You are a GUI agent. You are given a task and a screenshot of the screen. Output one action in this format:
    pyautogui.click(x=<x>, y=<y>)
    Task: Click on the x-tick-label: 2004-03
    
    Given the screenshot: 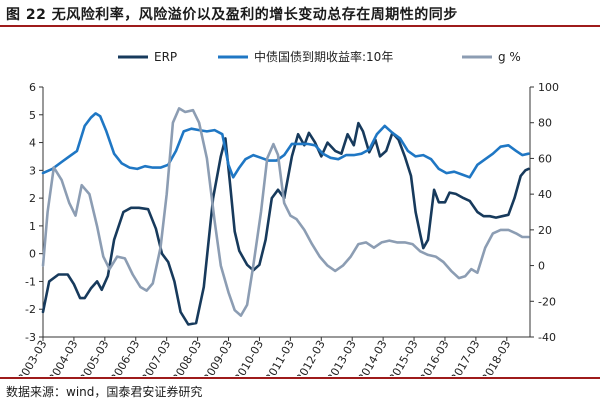 What is the action you would take?
    pyautogui.click(x=63, y=357)
    